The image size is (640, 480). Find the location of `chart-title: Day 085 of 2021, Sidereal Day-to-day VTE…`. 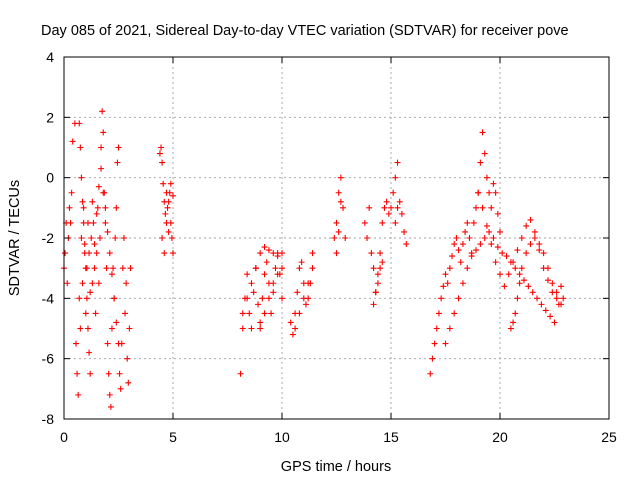

chart-title: Day 085 of 2021, Sidereal Day-to-day VTE… is located at coordinates (305, 31).